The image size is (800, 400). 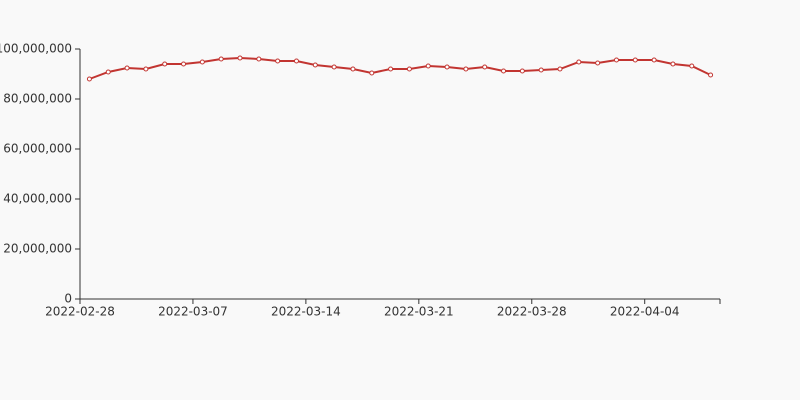 I want to click on y-tick-label: 60,000,000, so click(x=37, y=149).